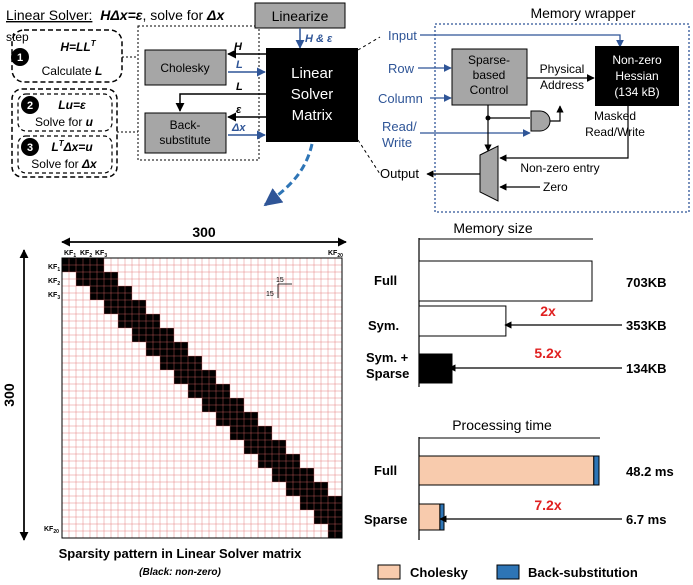 The image size is (693, 585). I want to click on control-to-gate, so click(508, 112).